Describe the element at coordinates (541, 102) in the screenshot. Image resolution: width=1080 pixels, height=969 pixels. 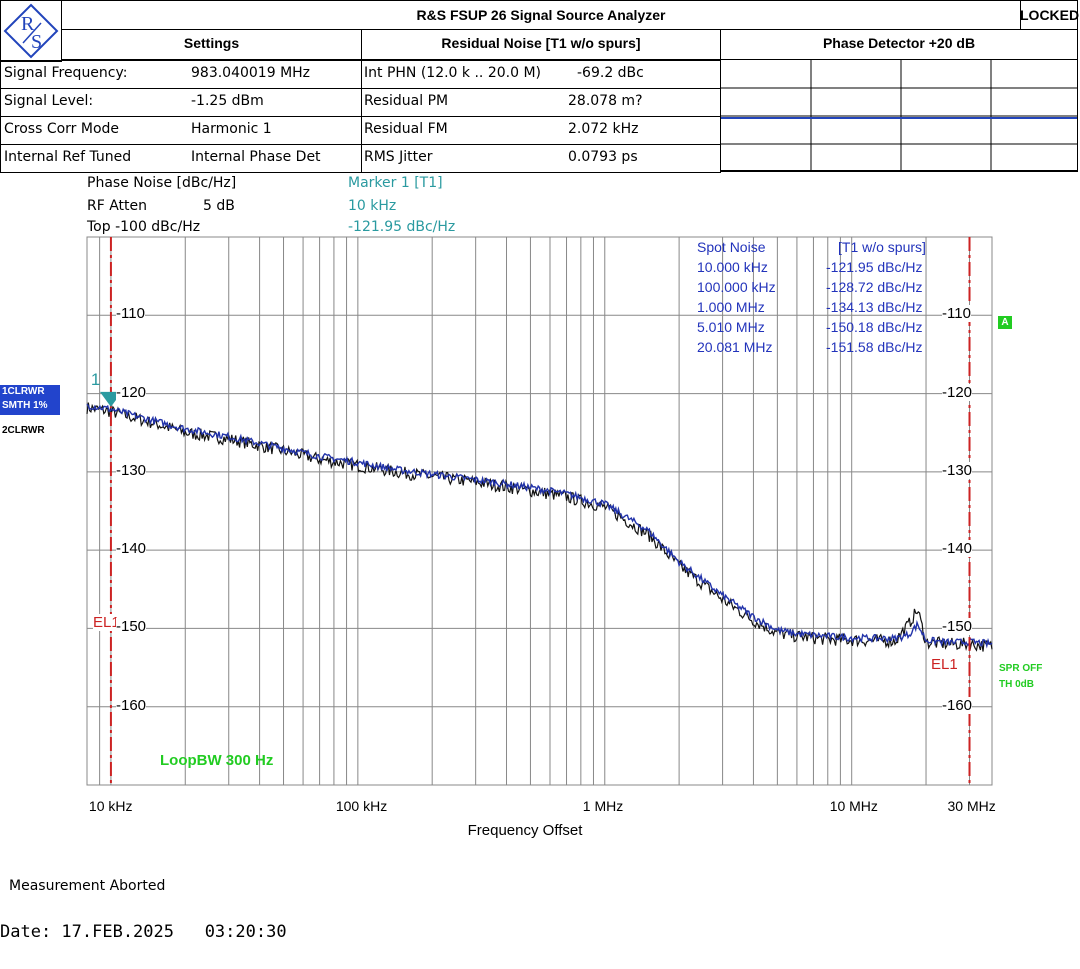
I see `residual-row: Residual PM 28.078 m?` at that location.